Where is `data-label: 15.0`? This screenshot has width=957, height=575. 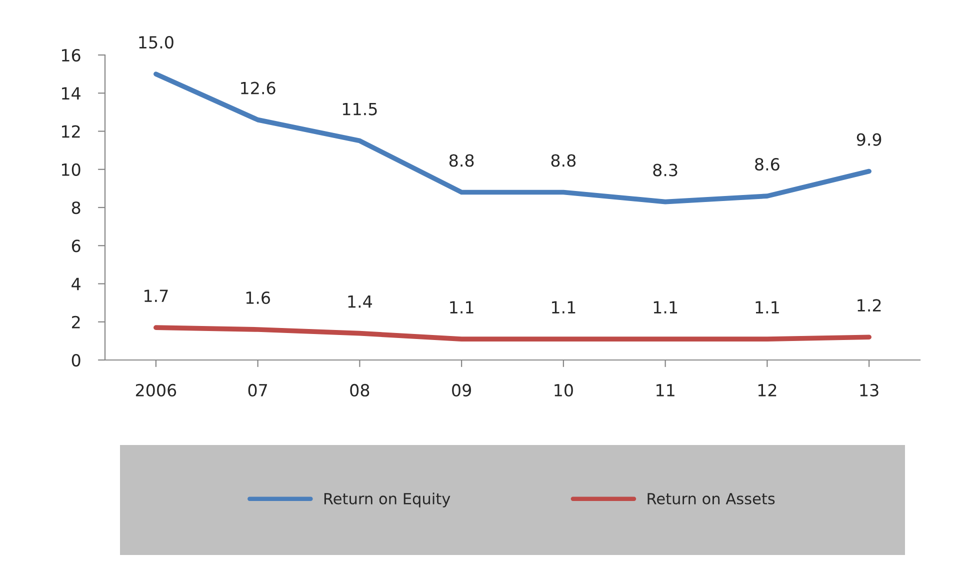 data-label: 15.0 is located at coordinates (156, 42).